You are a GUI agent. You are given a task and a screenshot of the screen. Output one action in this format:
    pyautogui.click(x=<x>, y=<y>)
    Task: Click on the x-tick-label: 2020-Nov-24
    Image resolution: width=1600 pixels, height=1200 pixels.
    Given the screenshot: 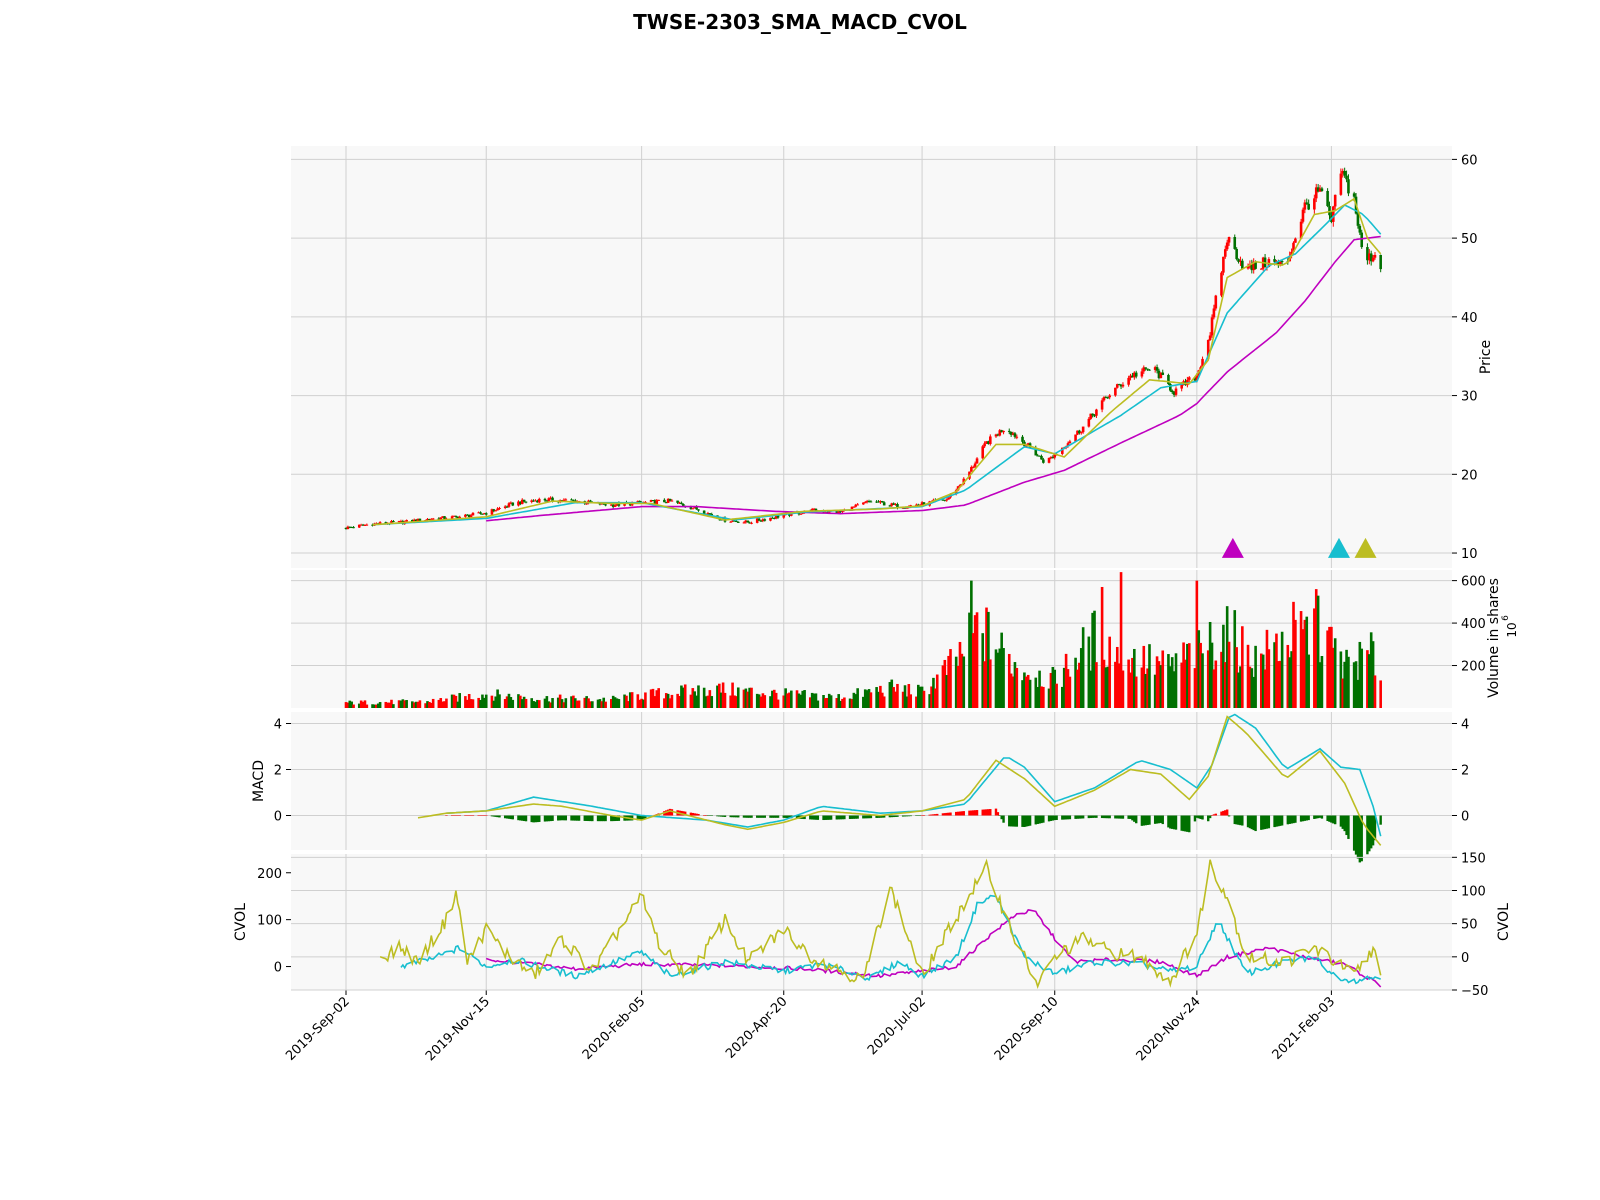 What is the action you would take?
    pyautogui.click(x=1169, y=1029)
    